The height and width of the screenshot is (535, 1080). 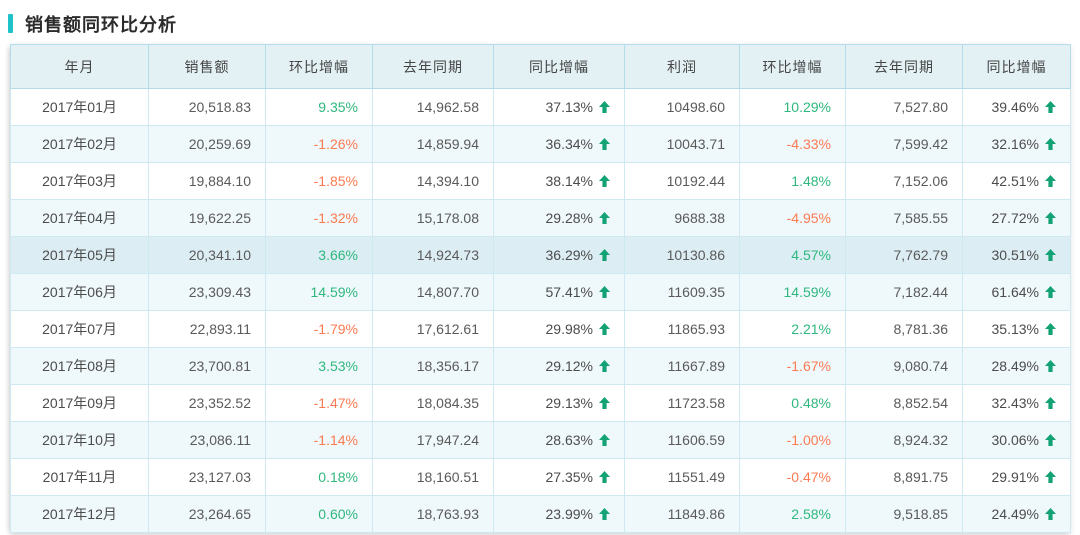 What do you see at coordinates (433, 255) in the screenshot?
I see `cell-sales-ly: 14,924.73` at bounding box center [433, 255].